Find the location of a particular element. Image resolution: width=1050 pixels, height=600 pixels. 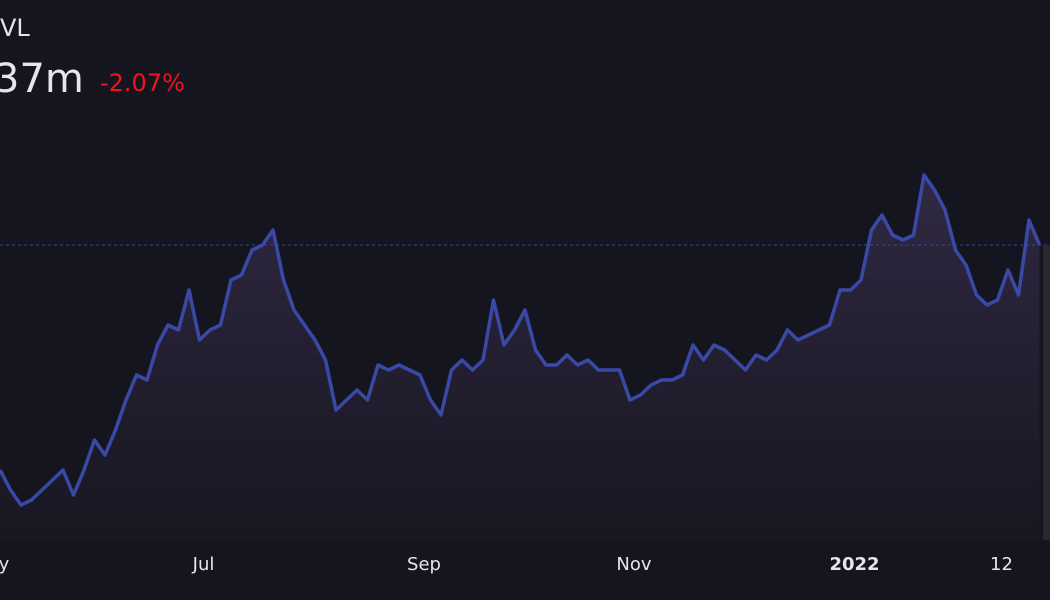

x-tick-label: 2022 is located at coordinates (854, 564).